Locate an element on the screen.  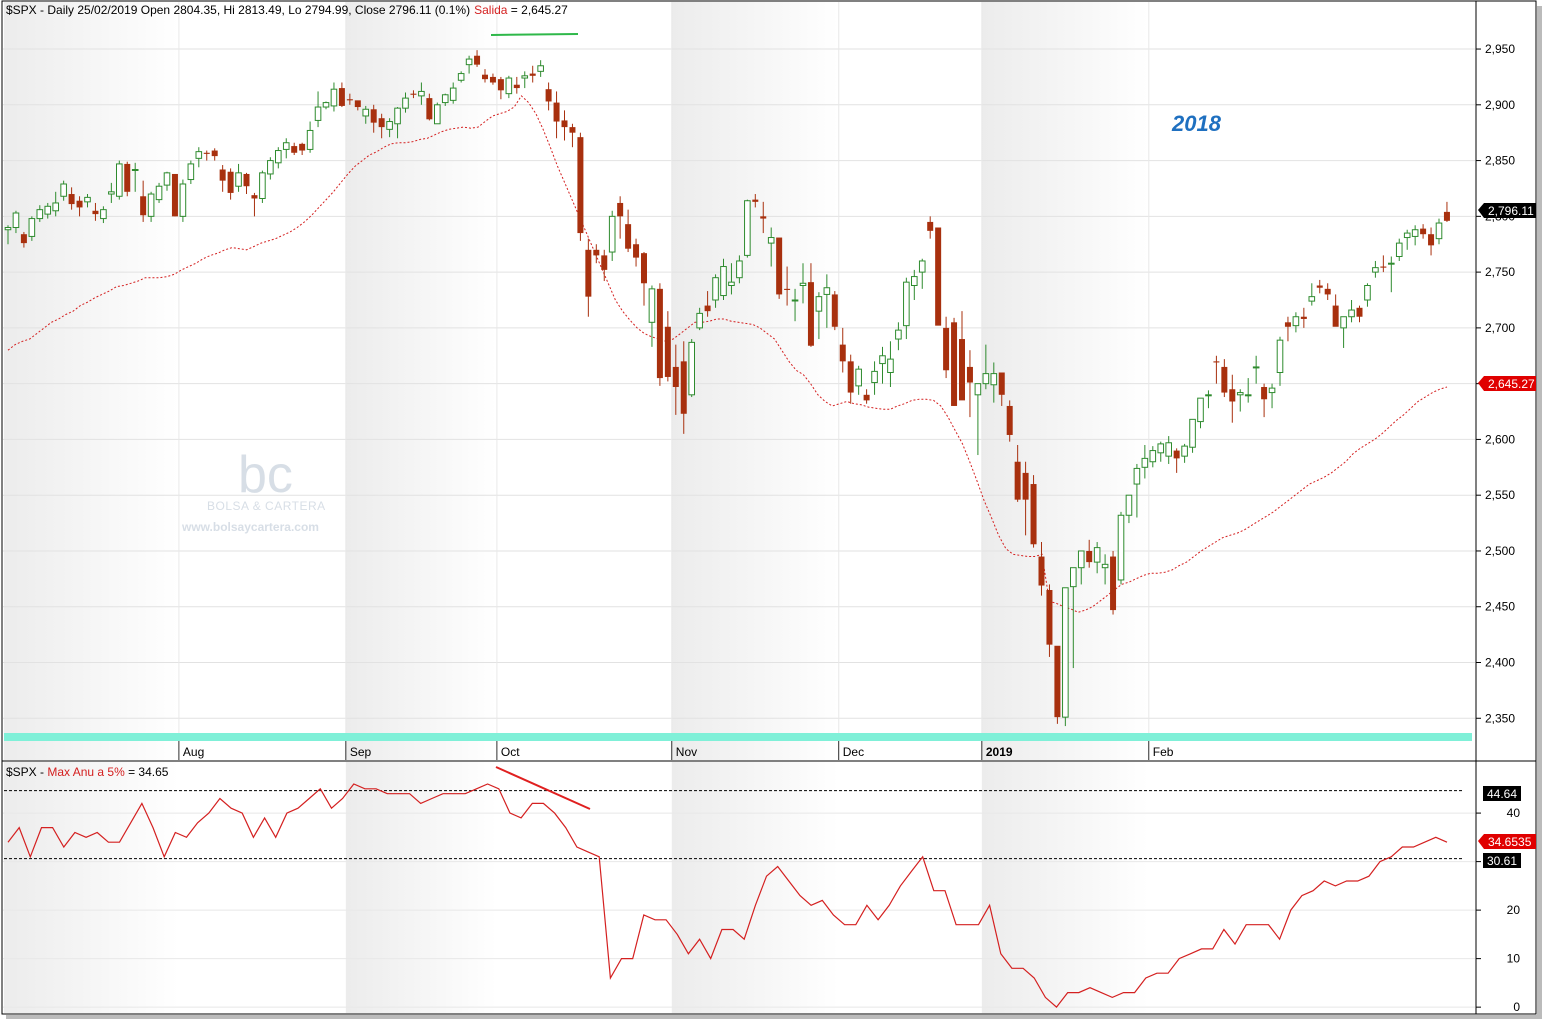
downtrend-mark is located at coordinates (543, 788).